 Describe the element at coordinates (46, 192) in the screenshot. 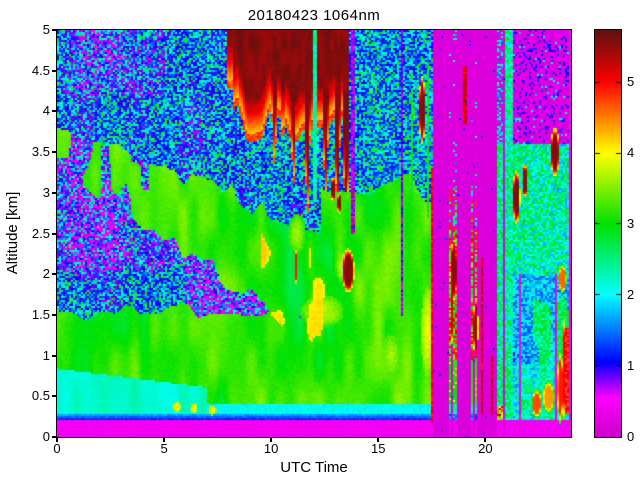

I see `y-tick-label: 3` at that location.